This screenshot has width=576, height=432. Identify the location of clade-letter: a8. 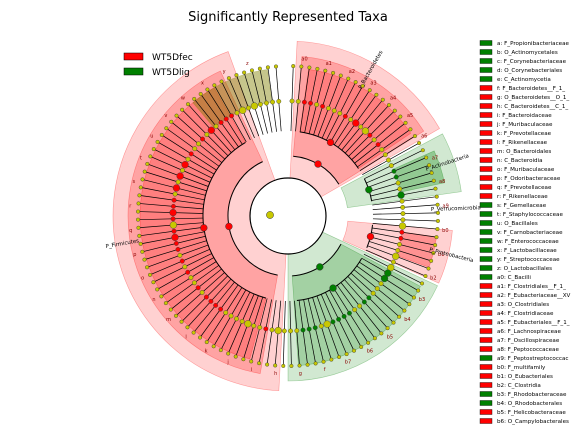
(442, 182).